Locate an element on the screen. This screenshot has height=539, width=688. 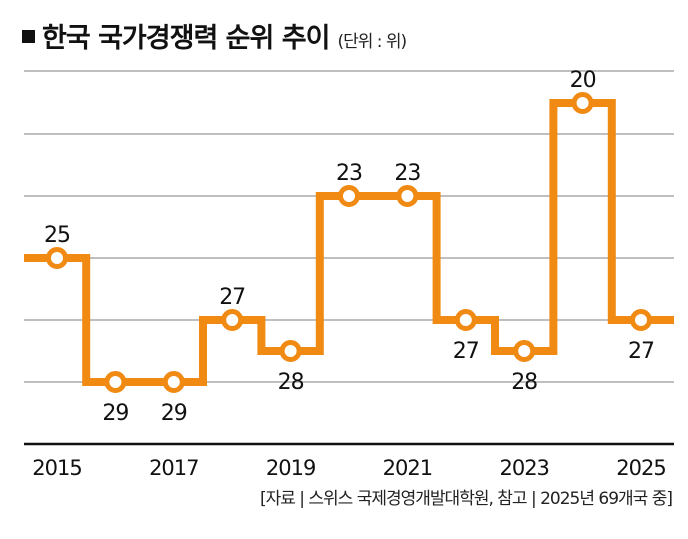
chart-title: 한국 국가경쟁력 순위 추이 (단위 : 위) is located at coordinates (214, 36).